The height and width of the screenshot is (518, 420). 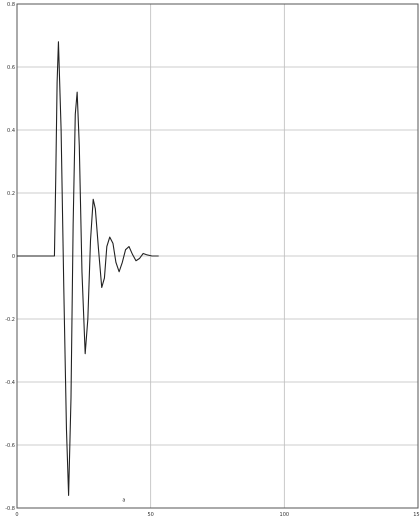 I want to click on x-tick-label: 50, so click(x=150, y=515).